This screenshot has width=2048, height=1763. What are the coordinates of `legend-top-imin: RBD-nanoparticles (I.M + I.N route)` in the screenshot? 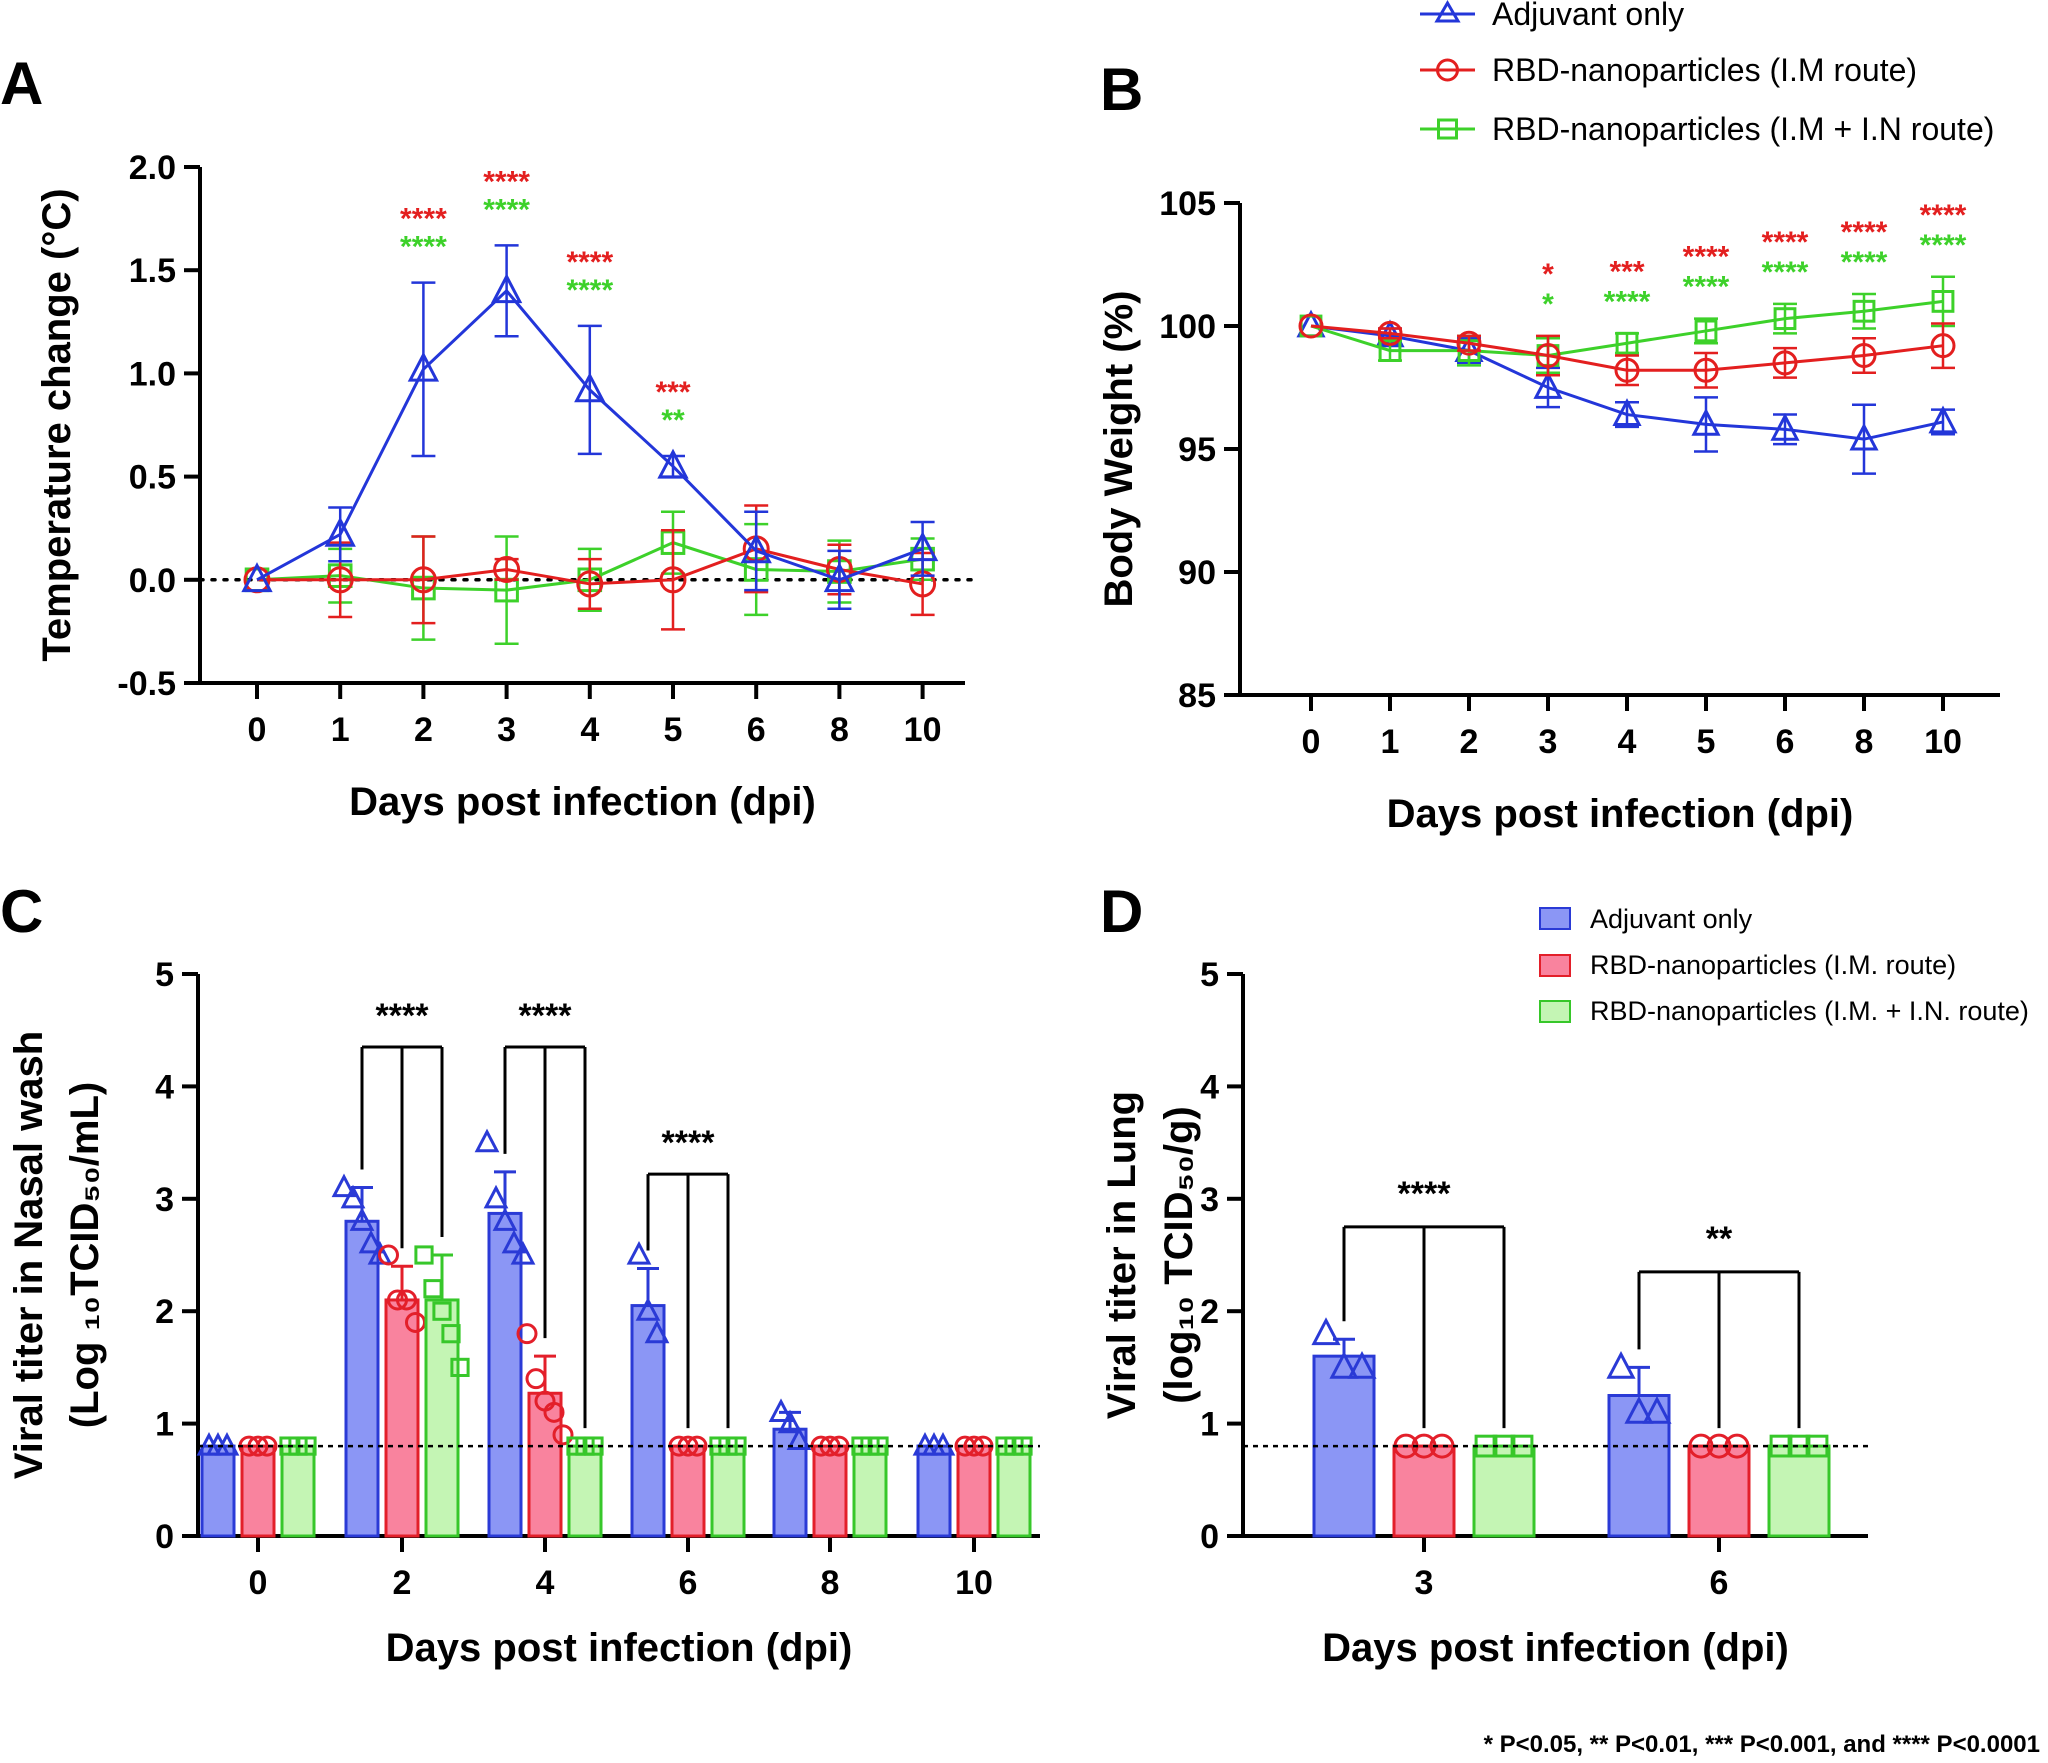 It's located at (1707, 129).